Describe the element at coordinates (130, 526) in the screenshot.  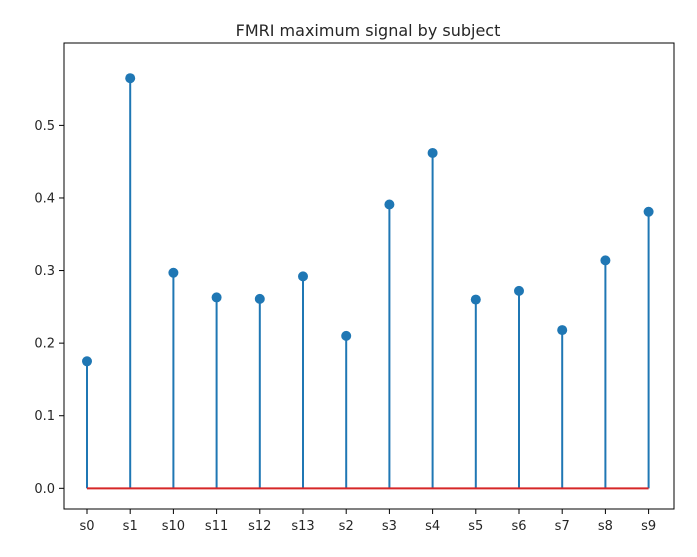
I see `x-tick-label: s1` at that location.